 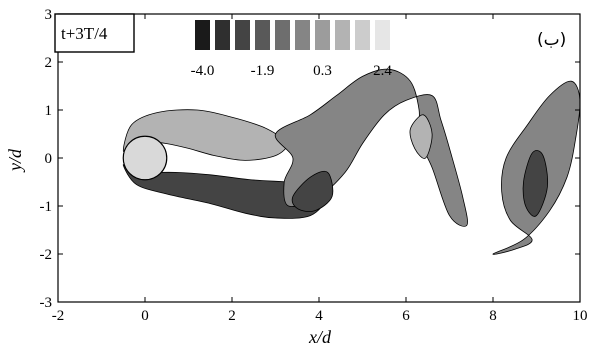 What do you see at coordinates (49, 159) in the screenshot?
I see `y-tick-label: 0` at bounding box center [49, 159].